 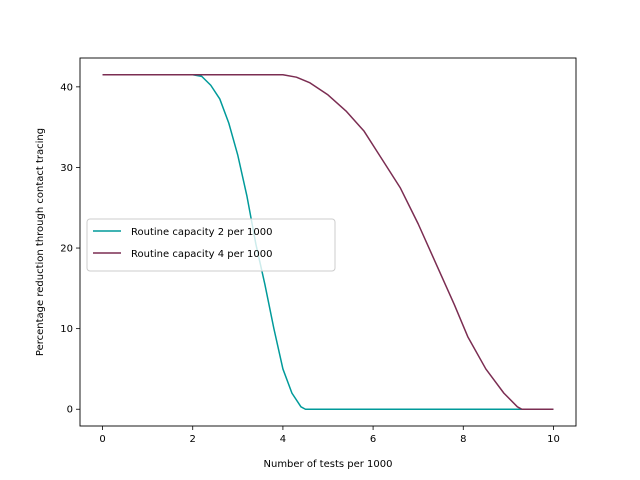 I want to click on legend-label-2: Routine capacity 4 per 1000, so click(x=202, y=254).